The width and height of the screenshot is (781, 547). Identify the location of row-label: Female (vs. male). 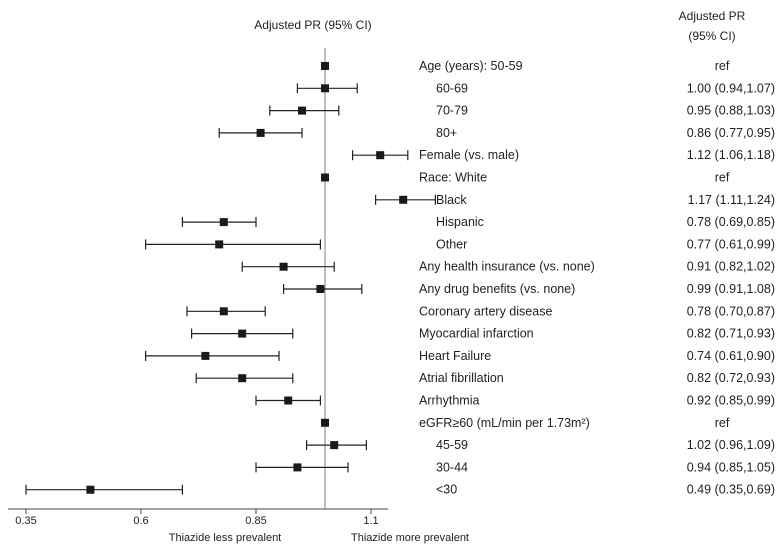
(469, 155).